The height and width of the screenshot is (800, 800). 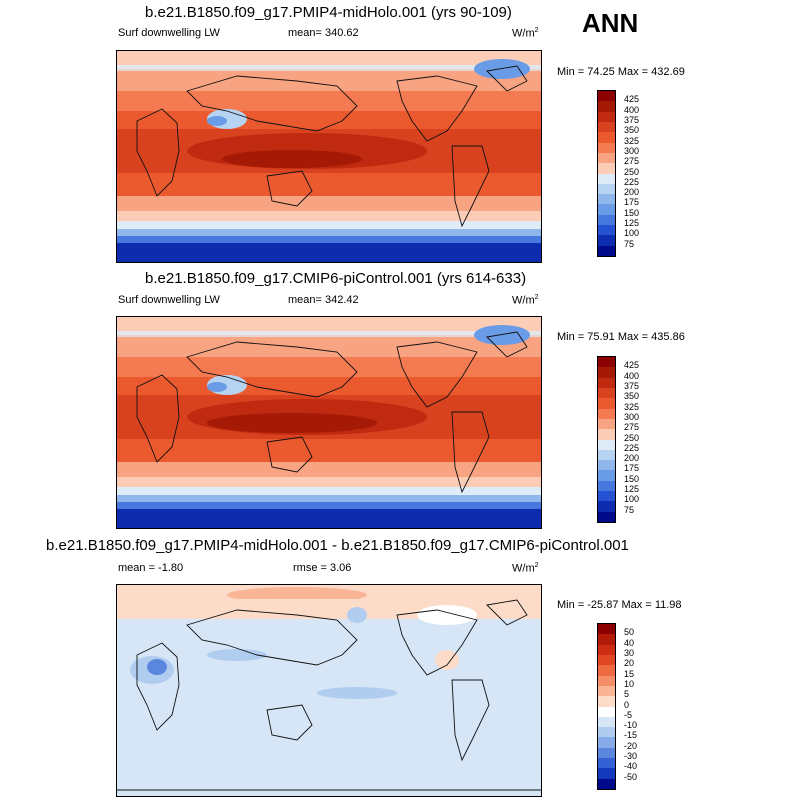 I want to click on colorbar-tick-label: -40, so click(x=631, y=766).